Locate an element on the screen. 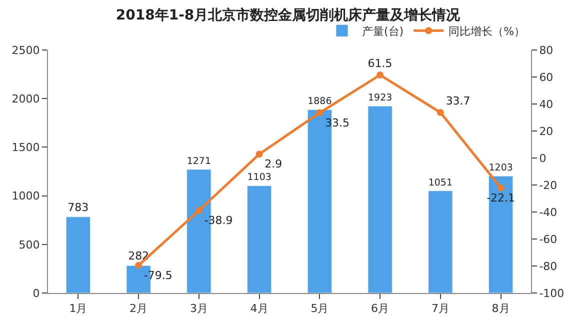 The height and width of the screenshot is (327, 576). data-label: 1203 is located at coordinates (500, 168).